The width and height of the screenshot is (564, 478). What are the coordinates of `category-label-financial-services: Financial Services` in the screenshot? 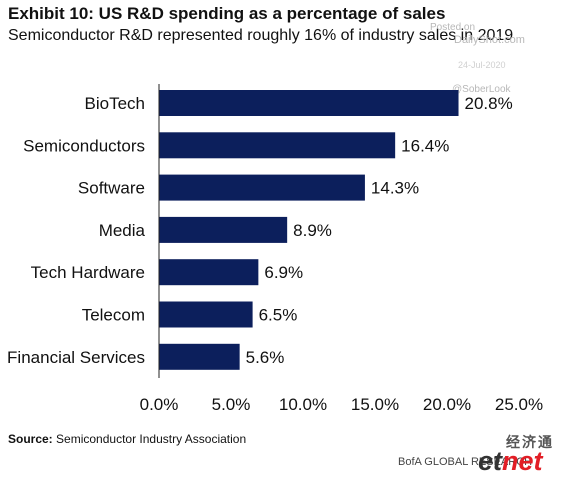 It's located at (76, 357).